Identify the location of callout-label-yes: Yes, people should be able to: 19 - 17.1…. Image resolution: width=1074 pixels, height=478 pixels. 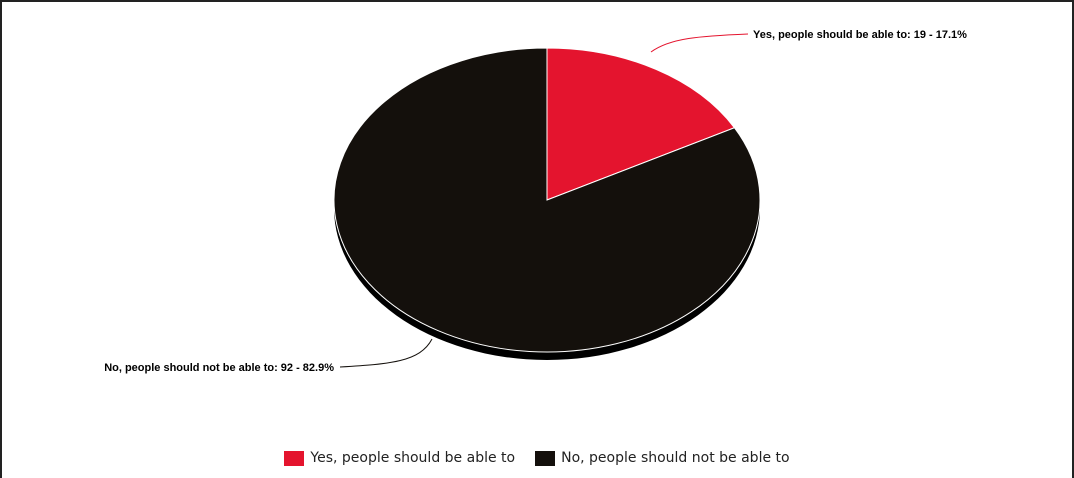
(860, 35).